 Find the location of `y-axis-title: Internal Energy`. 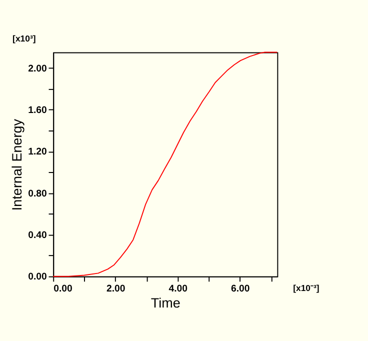

y-axis-title: Internal Energy is located at coordinates (16, 164).